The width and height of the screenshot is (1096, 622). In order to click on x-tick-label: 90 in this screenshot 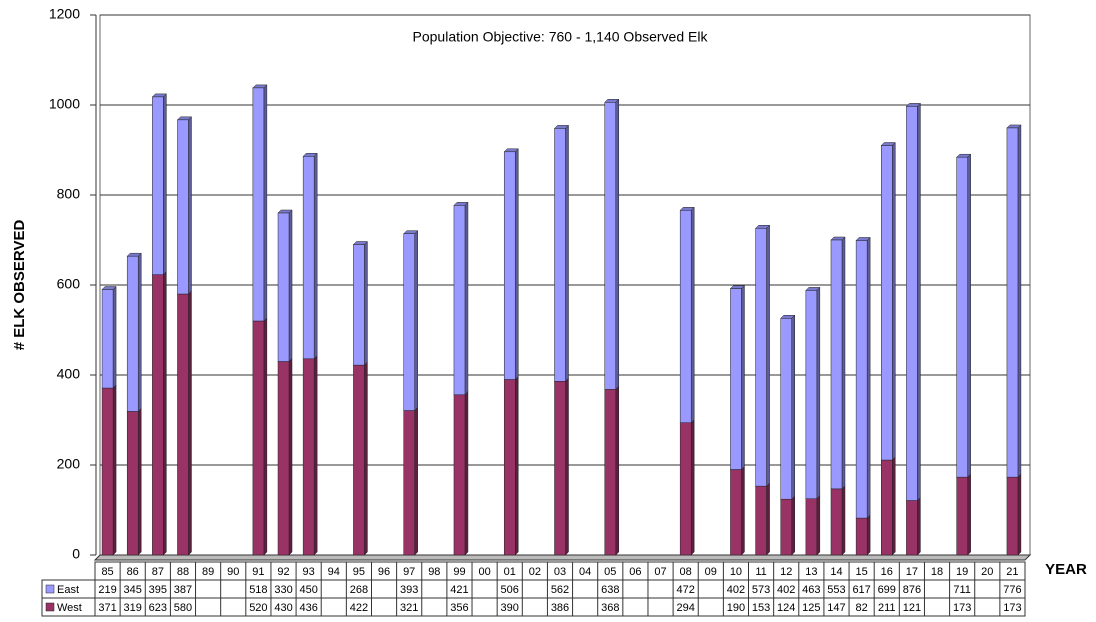, I will do `click(233, 572)`.